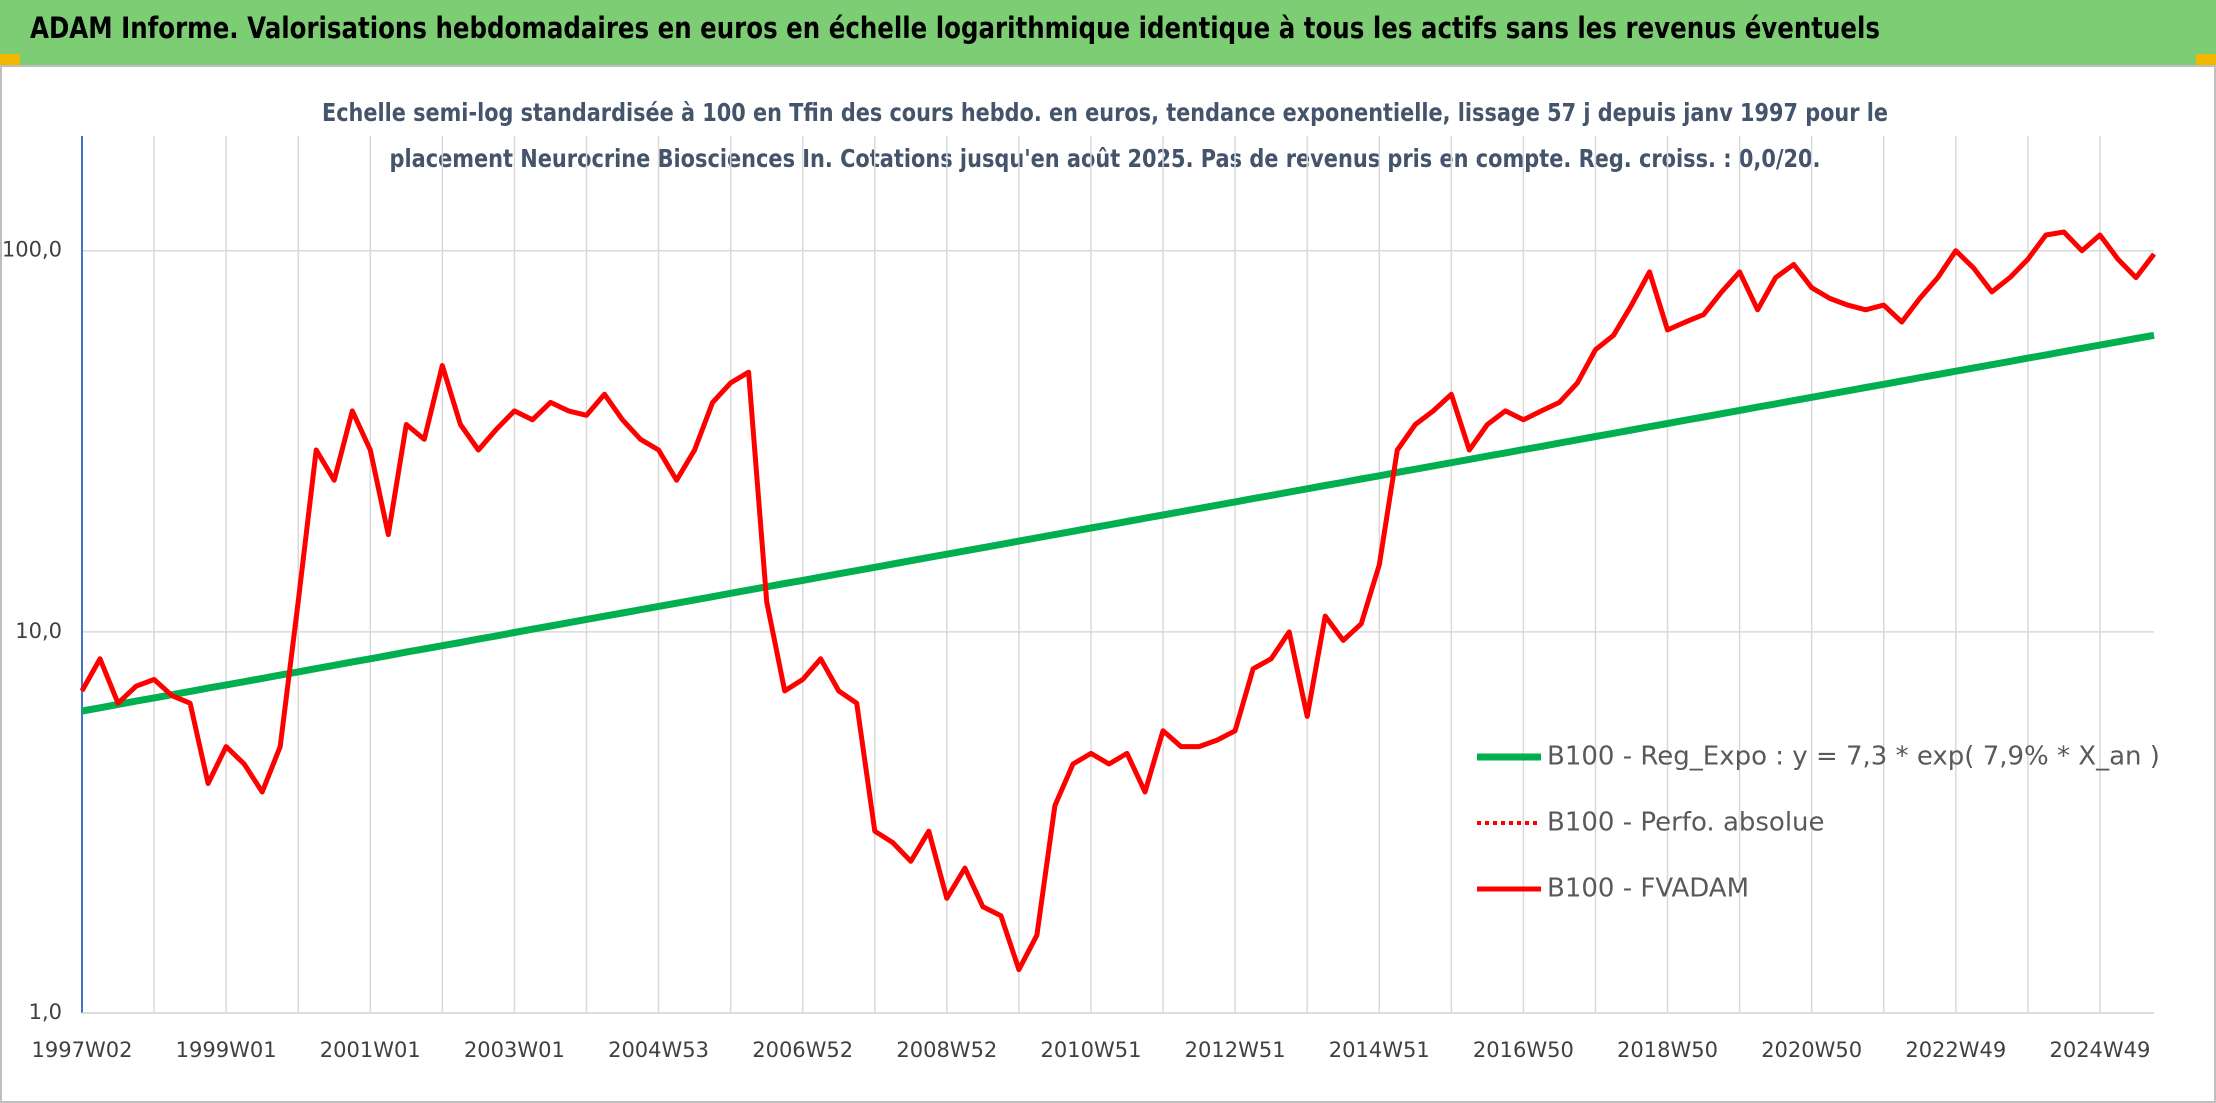  What do you see at coordinates (2099, 1050) in the screenshot?
I see `x-tick-label: 2024W49` at bounding box center [2099, 1050].